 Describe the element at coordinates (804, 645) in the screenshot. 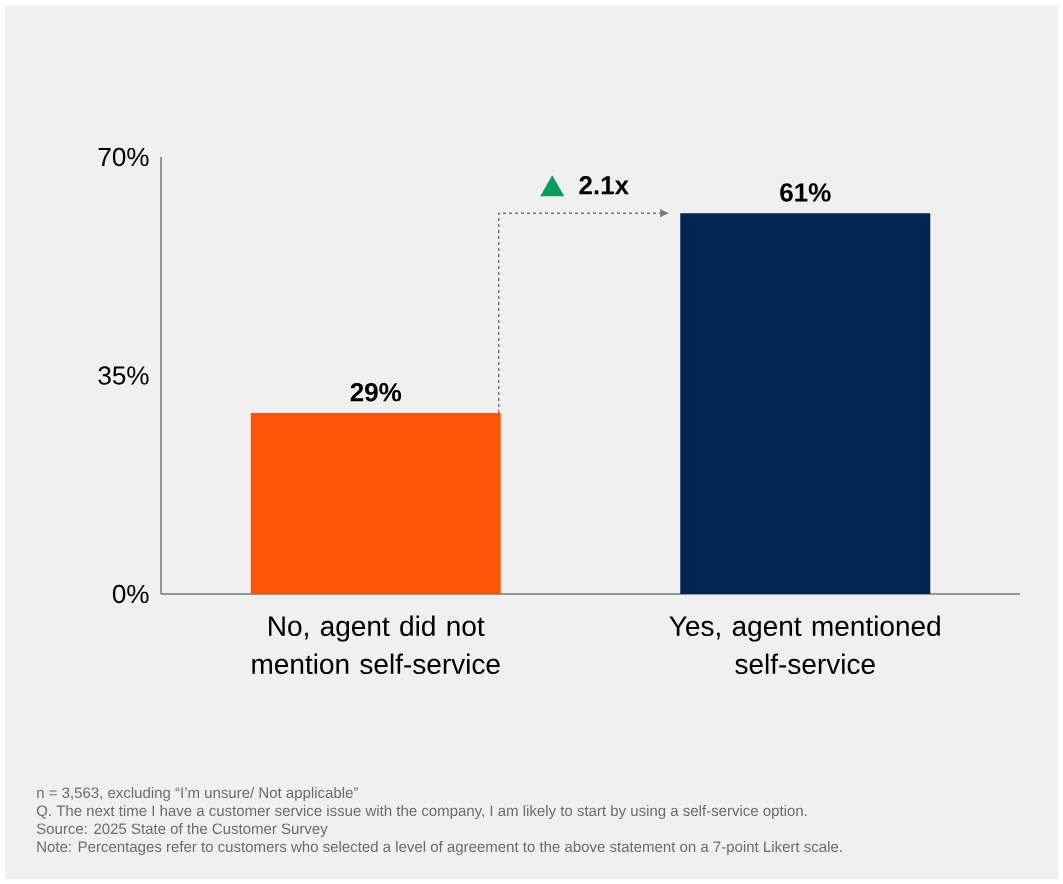

I see `x-tick-label: Yes, agent mentioned self-service` at that location.